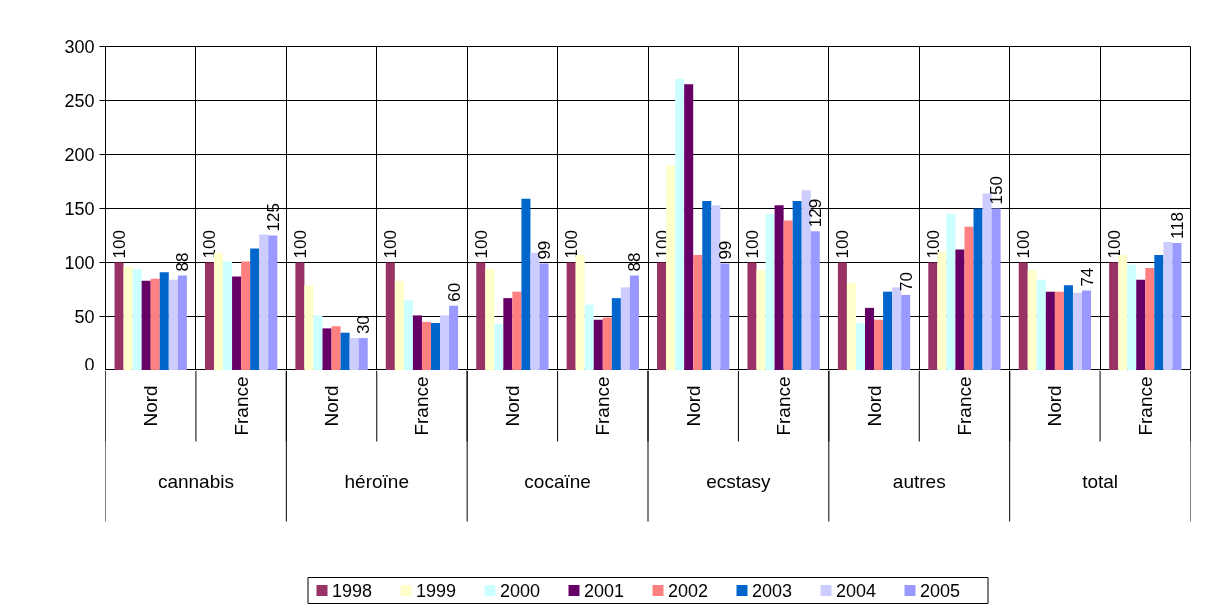 This screenshot has width=1207, height=609. What do you see at coordinates (273, 217) in the screenshot?
I see `data-label: 125` at bounding box center [273, 217].